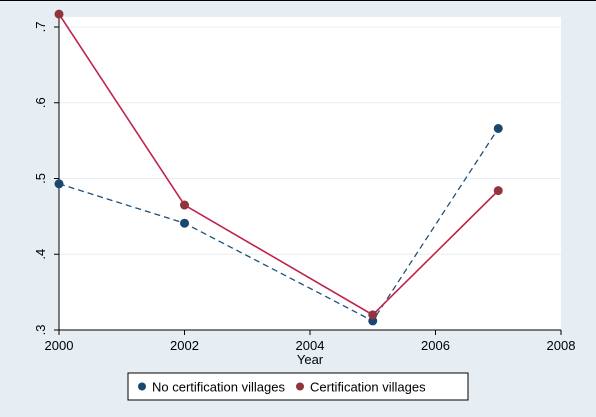  What do you see at coordinates (40, 27) in the screenshot?
I see `y-tick-label: .7` at bounding box center [40, 27].